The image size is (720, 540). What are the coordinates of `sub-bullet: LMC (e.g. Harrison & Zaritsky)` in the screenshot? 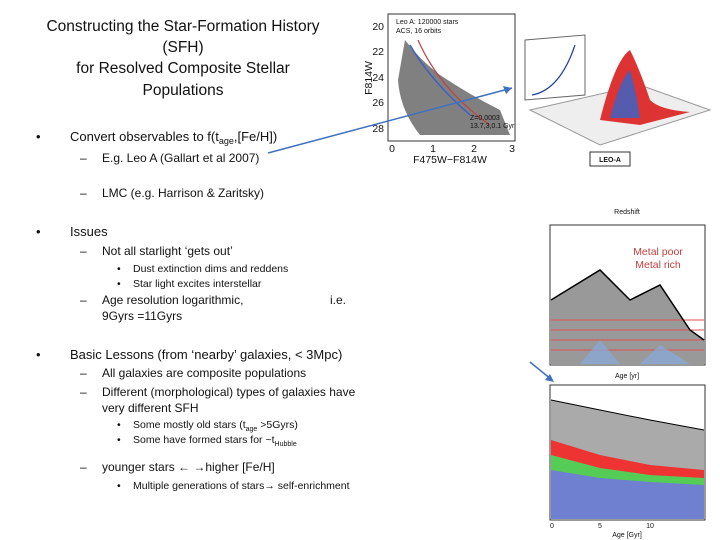 It's located at (183, 193).